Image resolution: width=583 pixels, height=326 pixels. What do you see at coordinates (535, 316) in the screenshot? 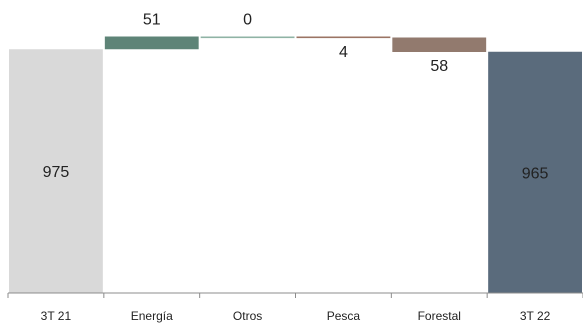
I see `x-tick-label-3t-22: 3T 22` at bounding box center [535, 316].